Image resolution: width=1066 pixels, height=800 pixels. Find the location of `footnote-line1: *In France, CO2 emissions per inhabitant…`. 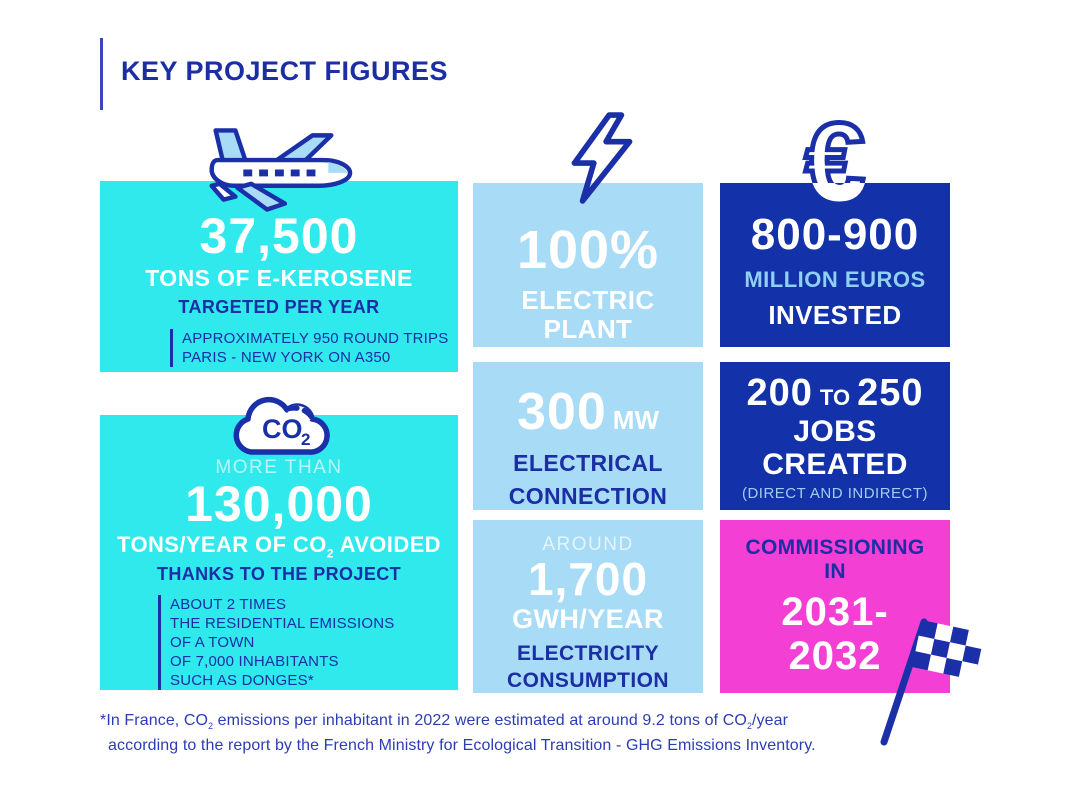

footnote-line1: *In France, CO2 emissions per inhabitant… is located at coordinates (444, 722).